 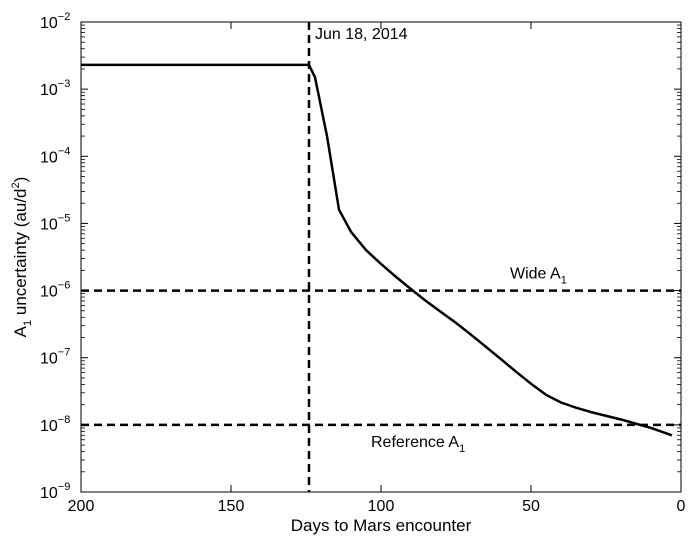 I want to click on wide-a1-label: Wide A1, so click(x=538, y=276).